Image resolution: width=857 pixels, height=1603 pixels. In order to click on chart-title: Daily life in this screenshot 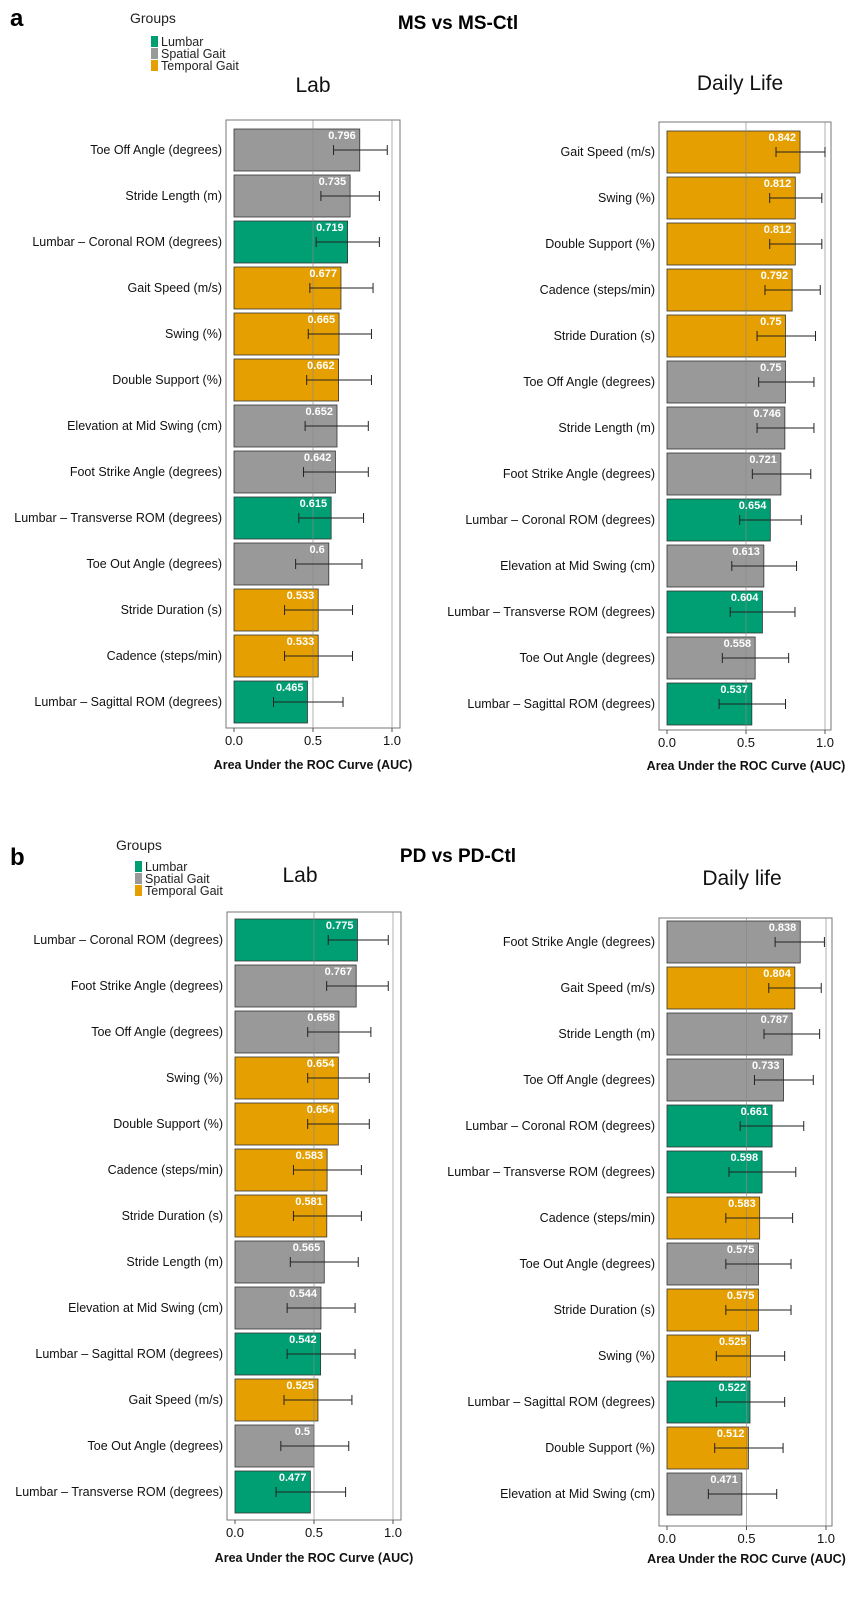, I will do `click(741, 878)`.